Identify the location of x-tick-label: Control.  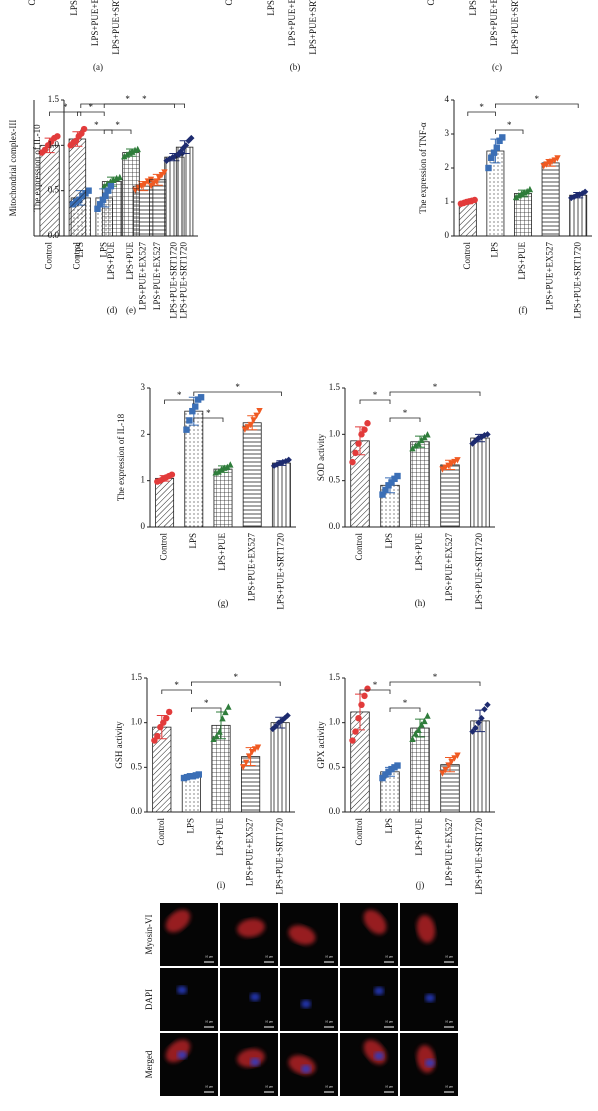
(229, 3).